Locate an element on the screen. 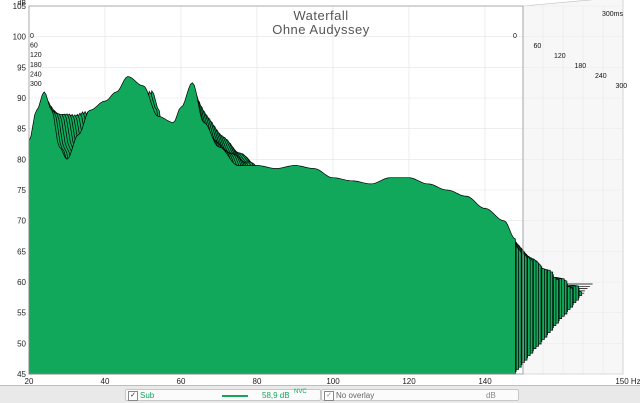 The width and height of the screenshot is (640, 403). time-label-left: 300 is located at coordinates (36, 84).